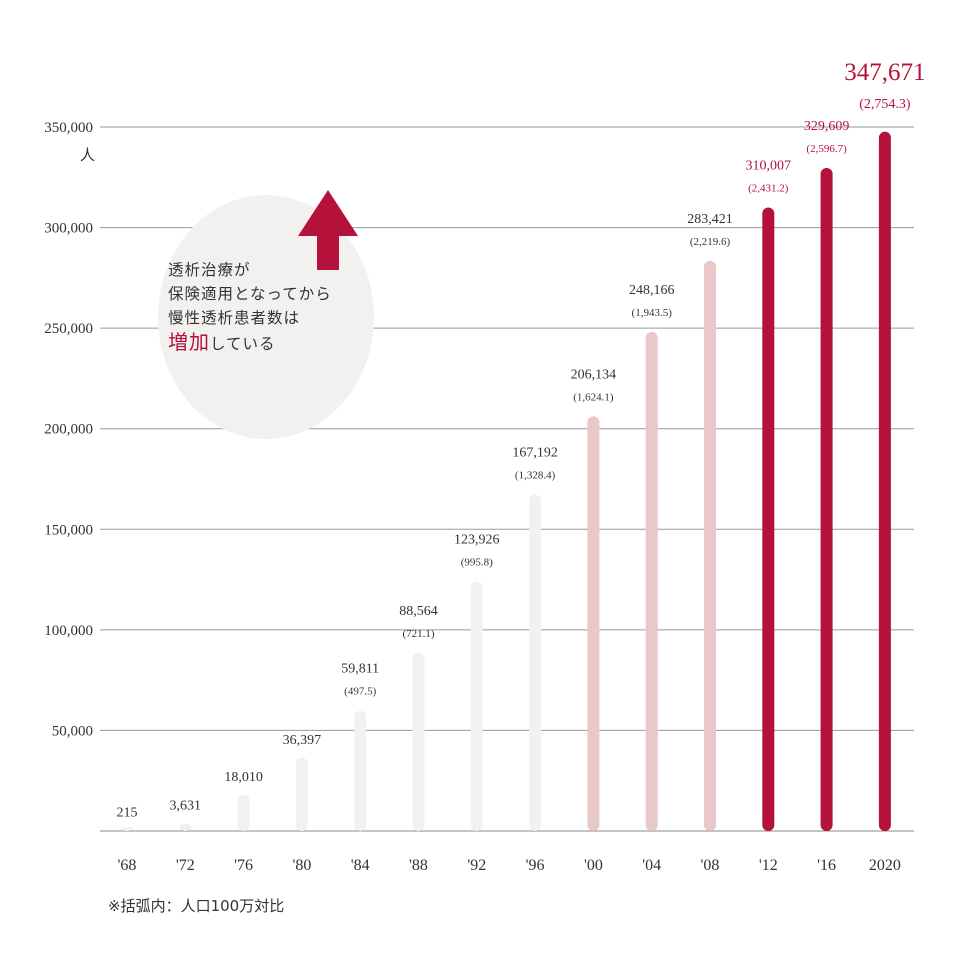  What do you see at coordinates (418, 634) in the screenshot?
I see `per-million-label: (721.1)` at bounding box center [418, 634].